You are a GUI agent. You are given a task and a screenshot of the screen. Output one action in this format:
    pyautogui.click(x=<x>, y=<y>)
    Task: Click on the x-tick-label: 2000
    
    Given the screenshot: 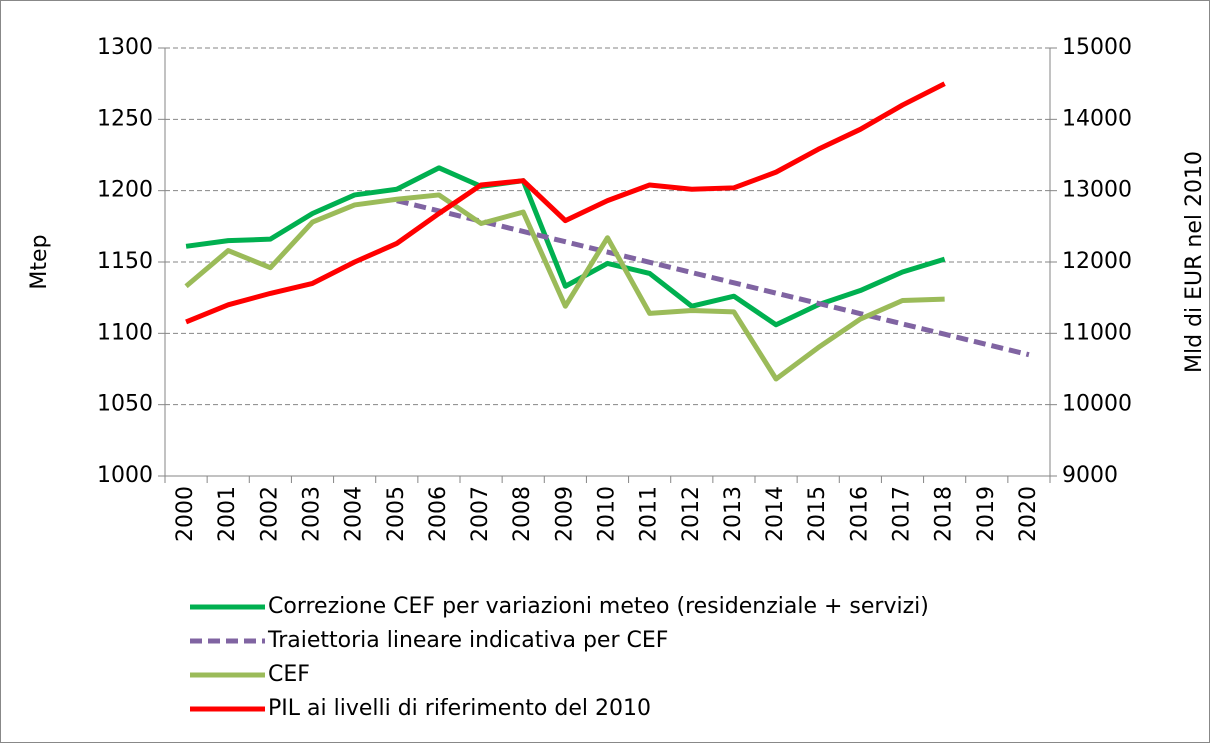 What is the action you would take?
    pyautogui.click(x=185, y=514)
    